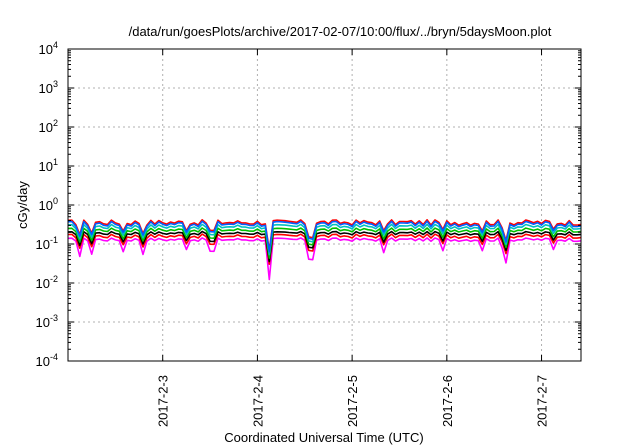 The image size is (640, 448). I want to click on x-tick-label: 2017-2-4, so click(257, 401).